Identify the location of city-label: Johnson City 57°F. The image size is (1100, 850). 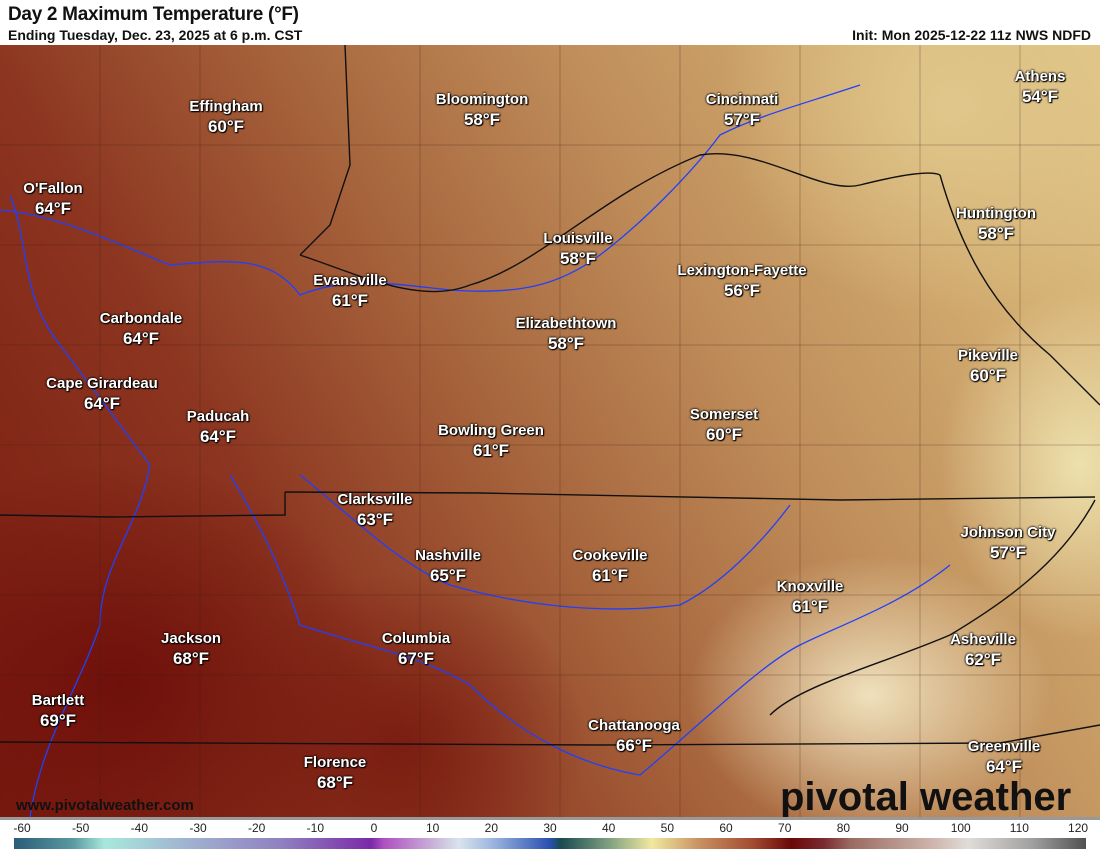
(1007, 543).